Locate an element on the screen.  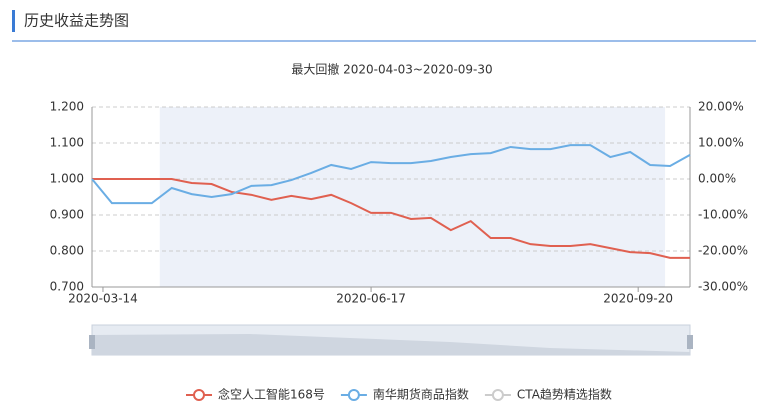
y-tick-label: 1.000 is located at coordinates (67, 179).